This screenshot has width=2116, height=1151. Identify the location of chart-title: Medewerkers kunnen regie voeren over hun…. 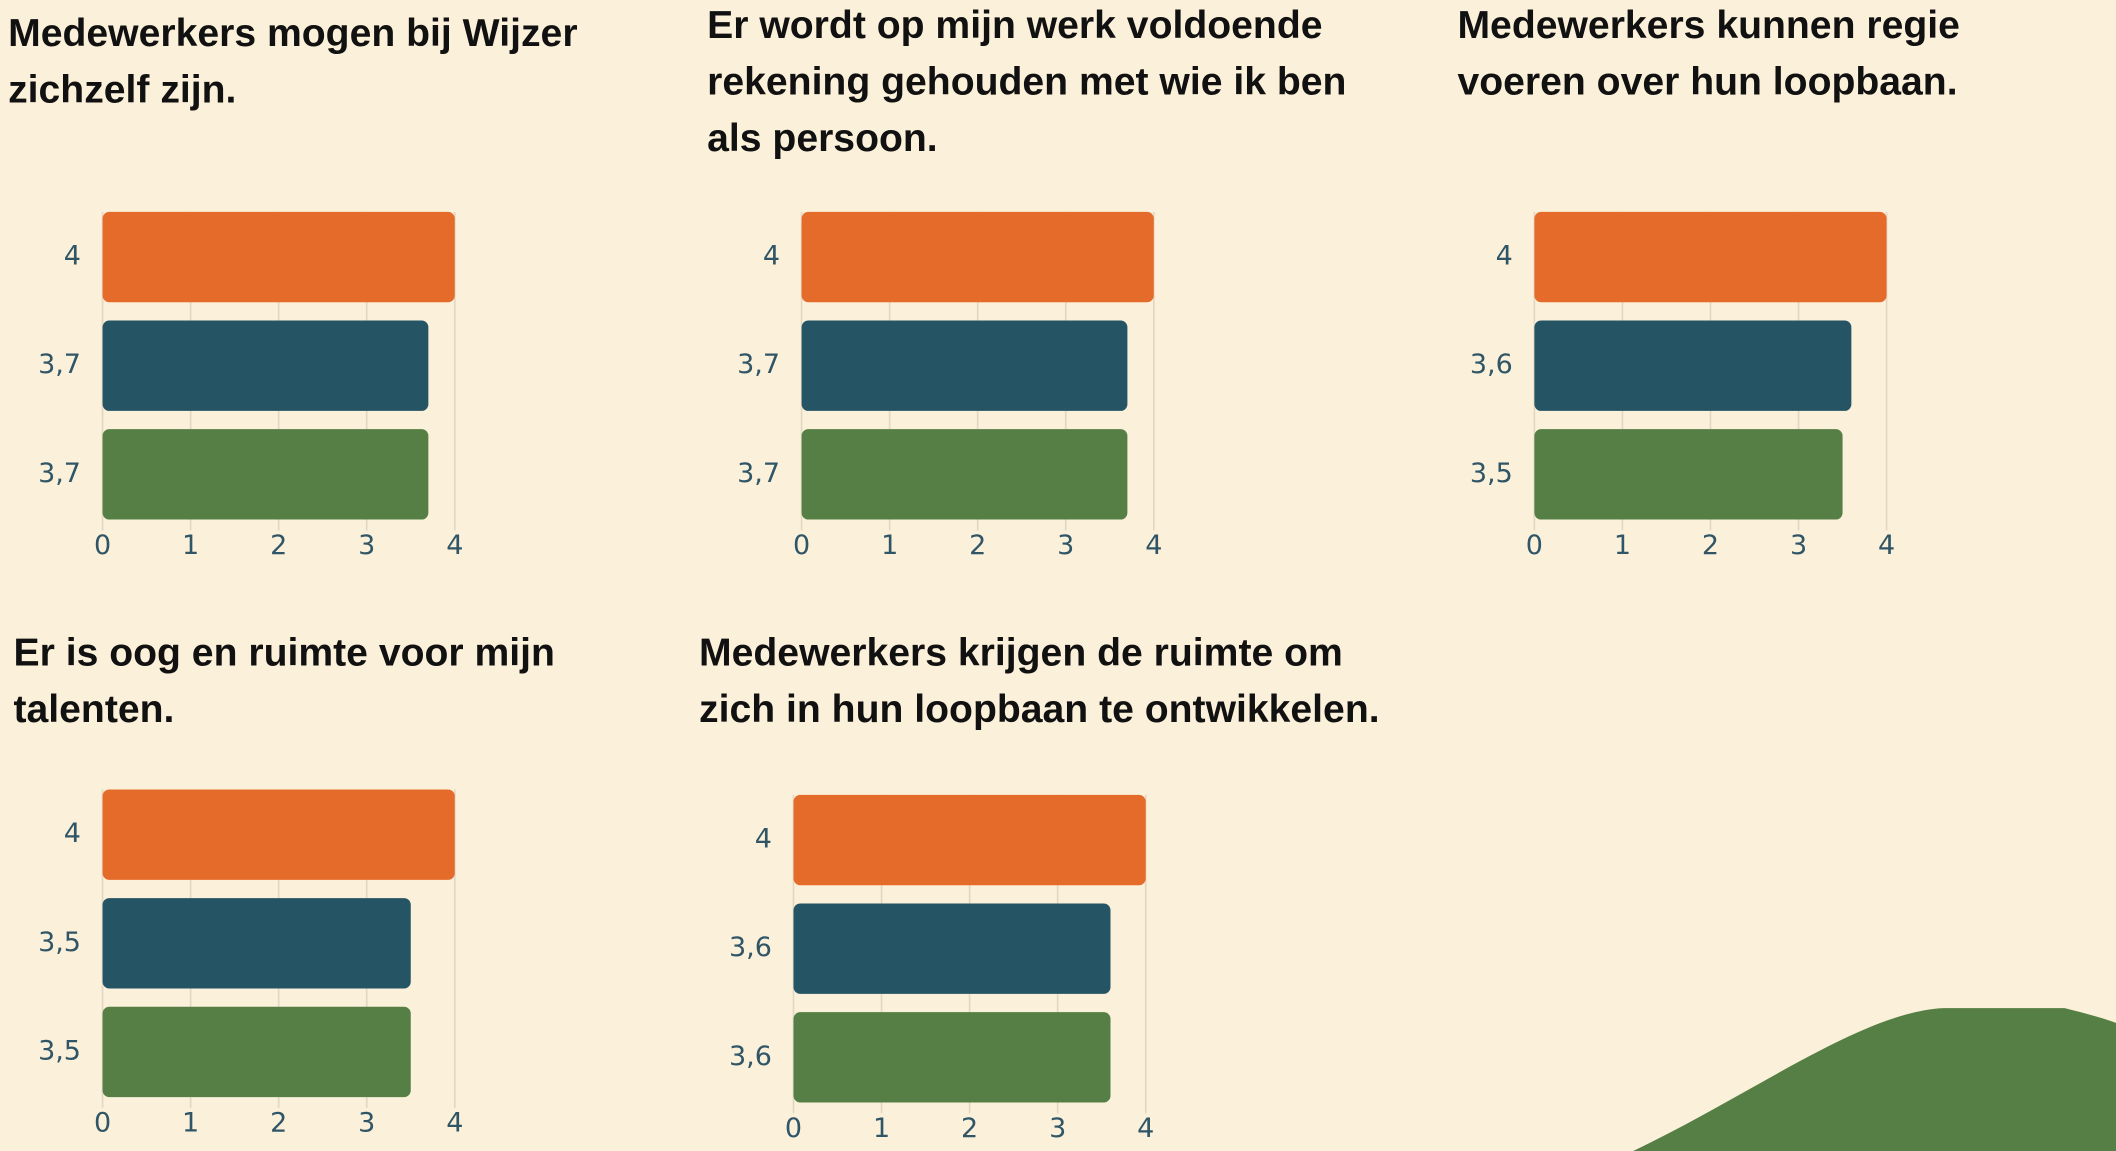
(1708, 54).